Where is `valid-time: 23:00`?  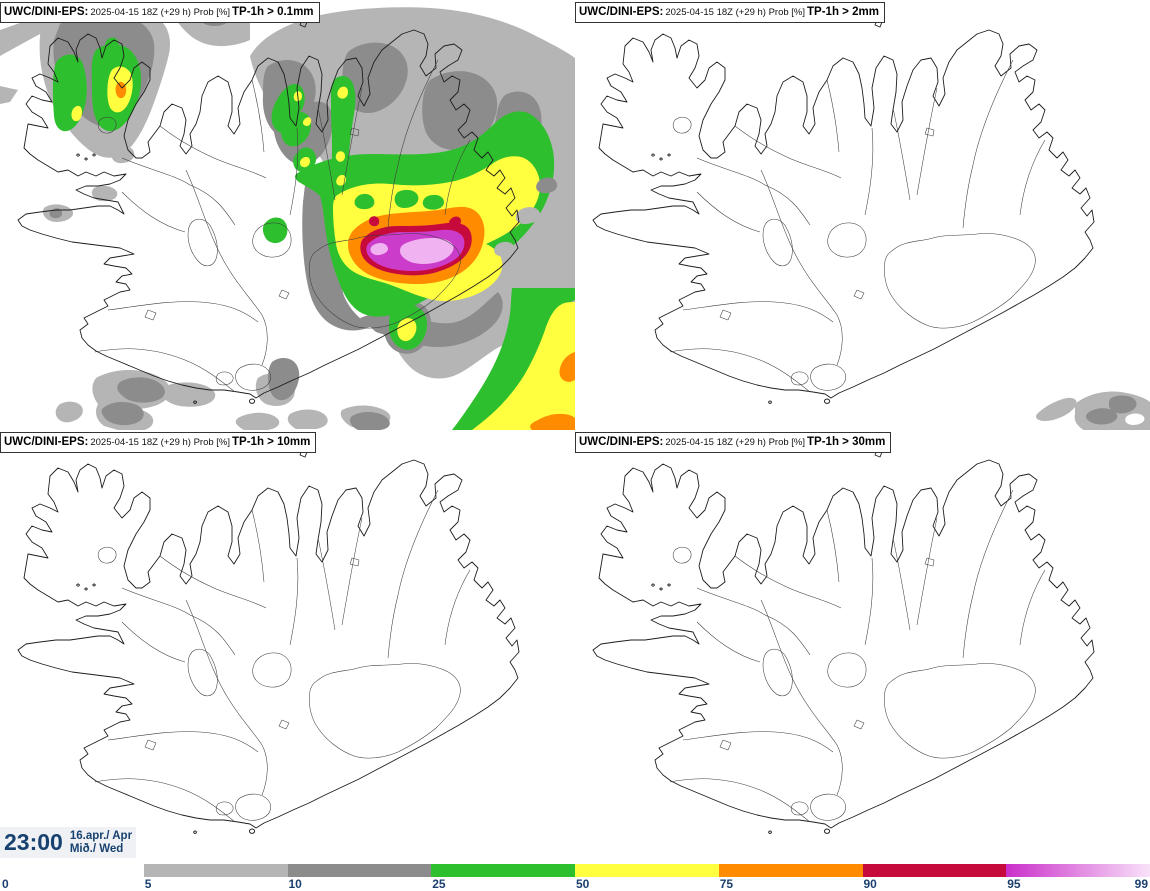
valid-time: 23:00 is located at coordinates (33, 842).